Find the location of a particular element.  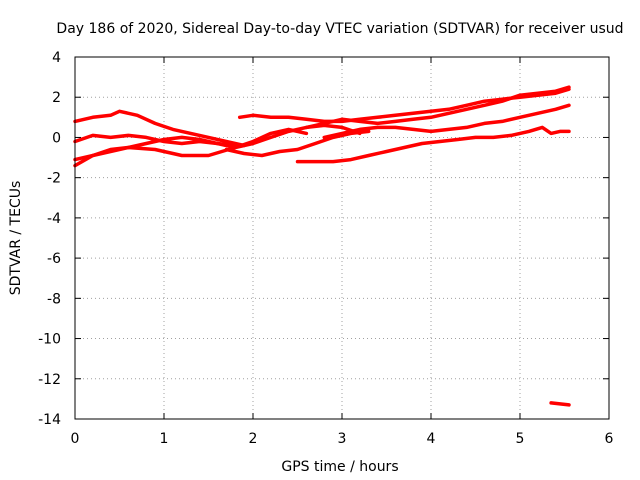

y-tick-label: 2 is located at coordinates (56, 98).